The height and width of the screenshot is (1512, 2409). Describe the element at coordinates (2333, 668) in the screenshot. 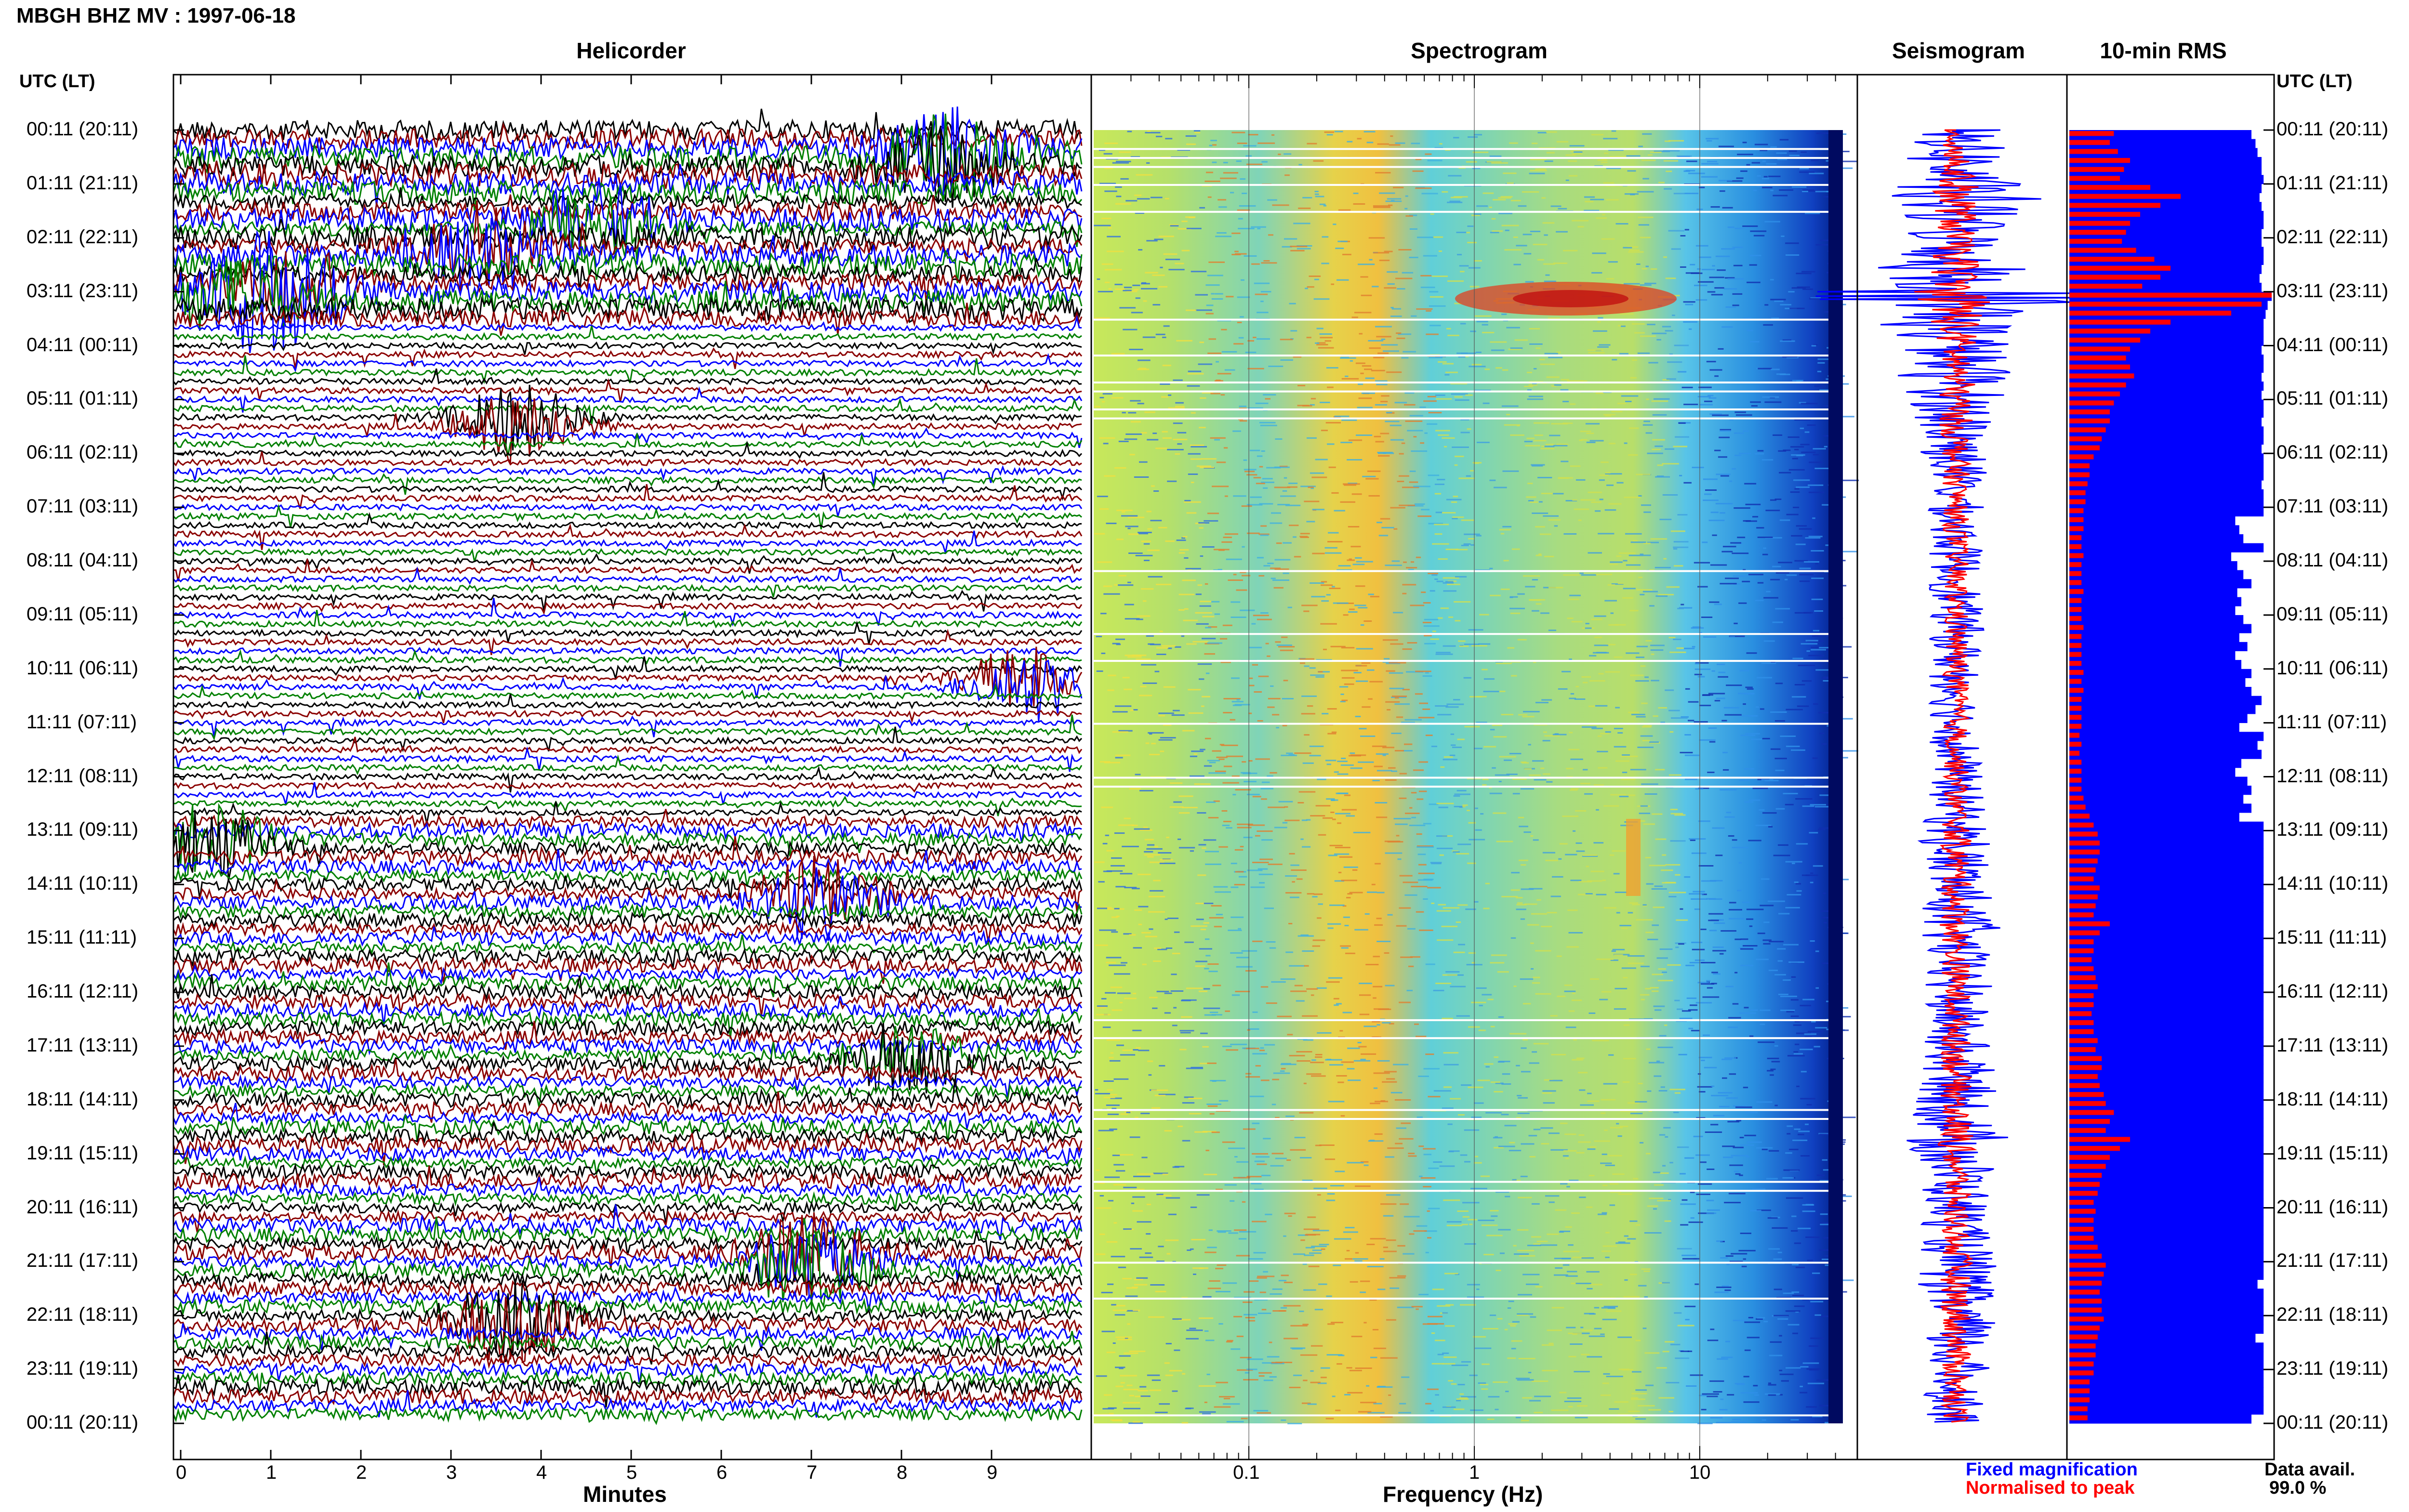

I see `time-label-right: 10:11 (06:11)` at that location.